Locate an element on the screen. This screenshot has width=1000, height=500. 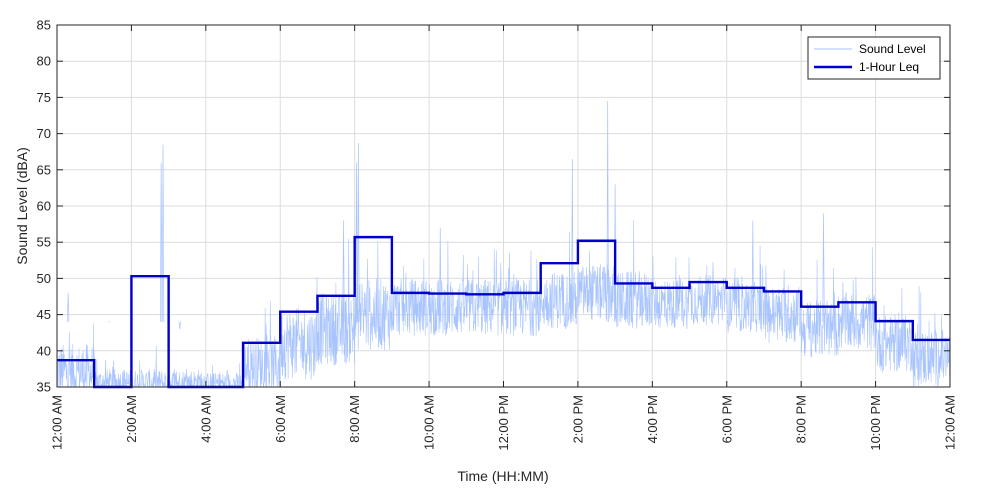
y-tick-label: 75 is located at coordinates (44, 97).